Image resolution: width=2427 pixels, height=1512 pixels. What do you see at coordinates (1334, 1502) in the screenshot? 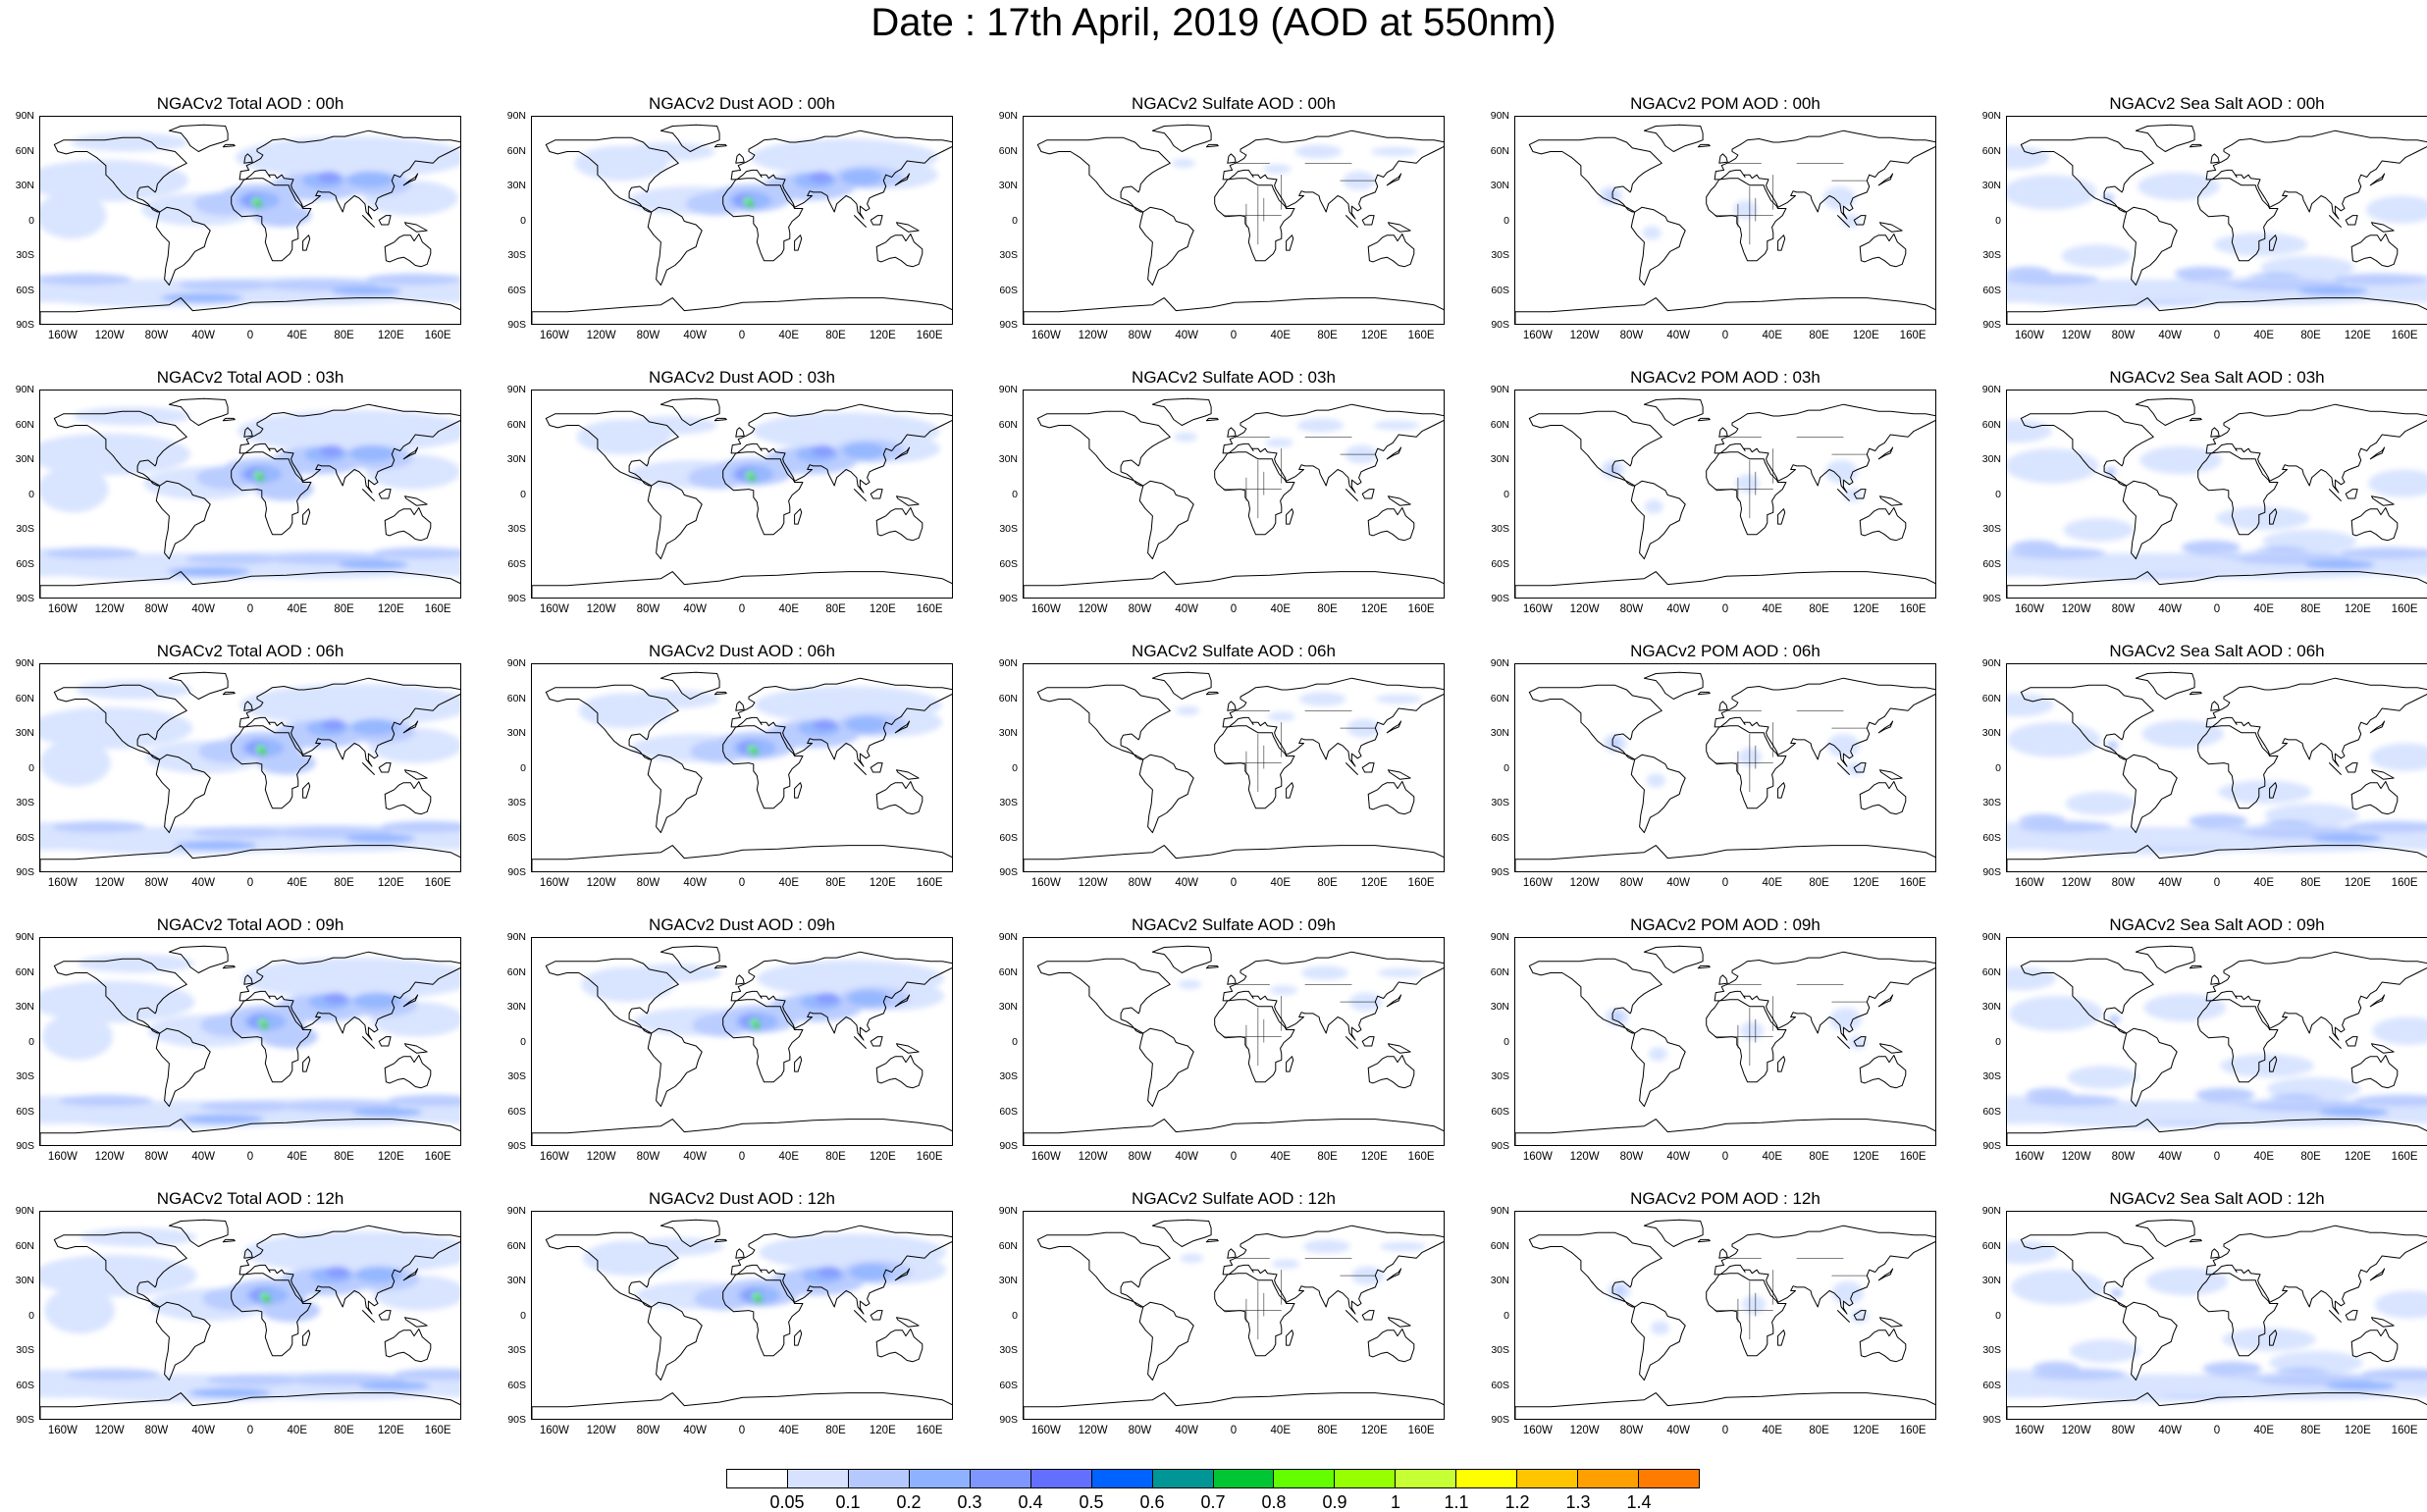
I see `colorbar-label: 0.9` at bounding box center [1334, 1502].